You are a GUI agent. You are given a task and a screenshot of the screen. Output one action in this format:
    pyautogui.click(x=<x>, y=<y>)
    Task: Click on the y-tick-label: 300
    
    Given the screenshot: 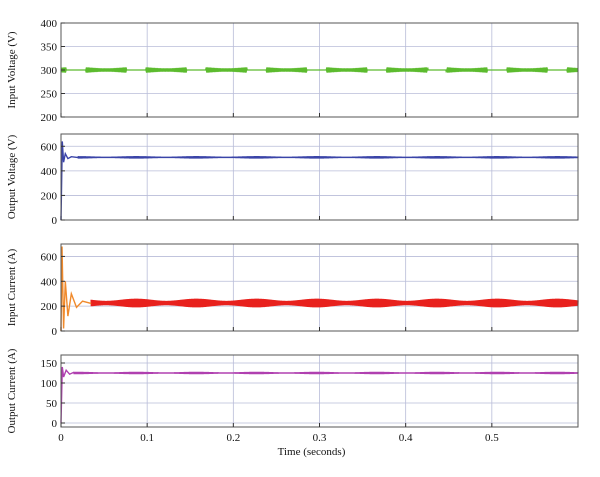 What is the action you would take?
    pyautogui.click(x=49, y=71)
    